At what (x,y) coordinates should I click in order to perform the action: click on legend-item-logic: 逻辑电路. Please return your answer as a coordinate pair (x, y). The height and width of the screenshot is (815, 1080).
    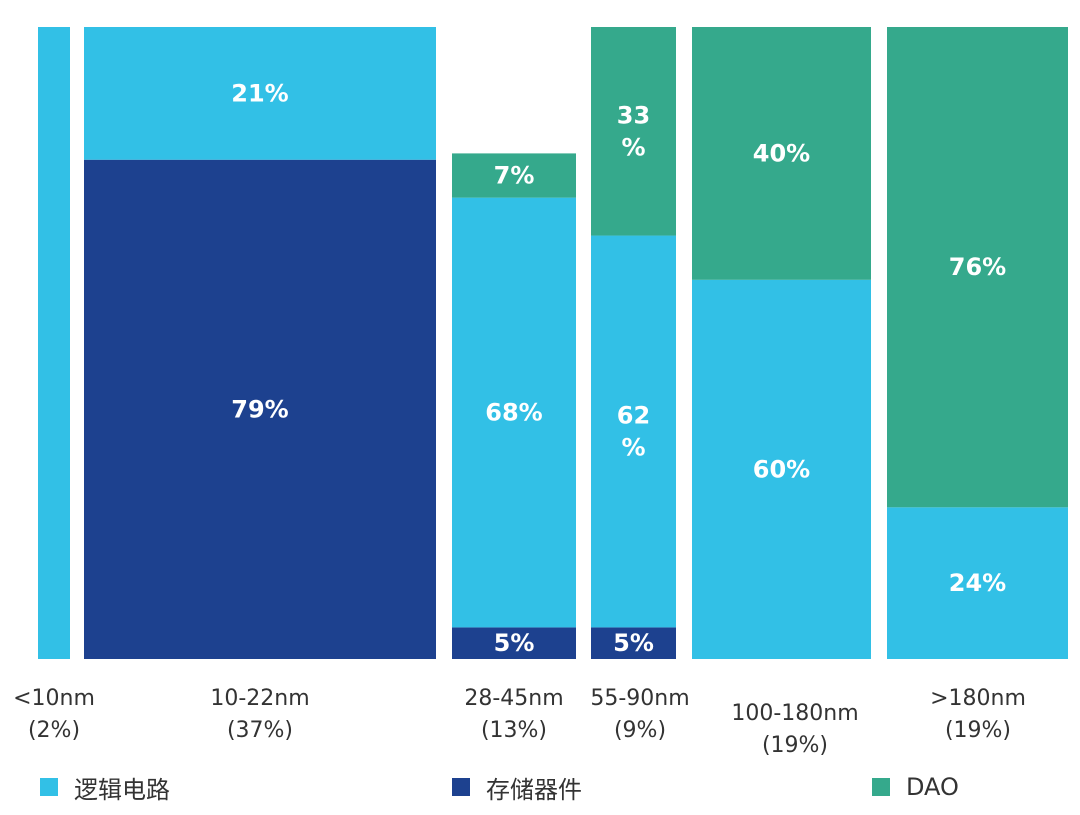
    Looking at the image, I should click on (105, 787).